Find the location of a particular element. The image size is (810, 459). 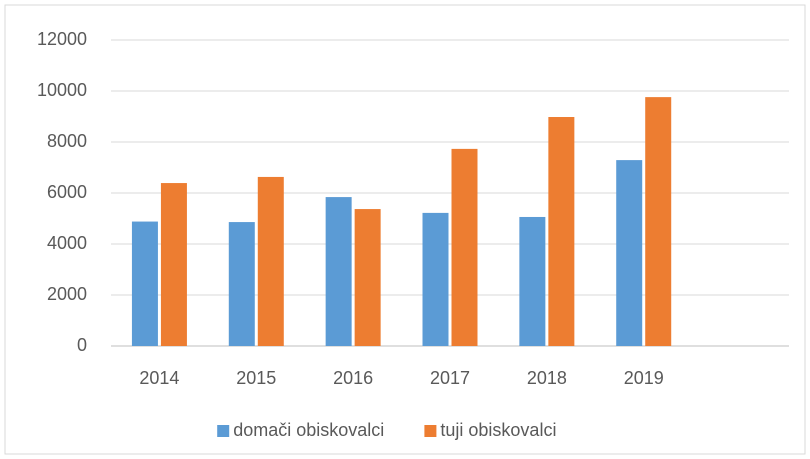

x-tick-label: 2019 is located at coordinates (644, 378).